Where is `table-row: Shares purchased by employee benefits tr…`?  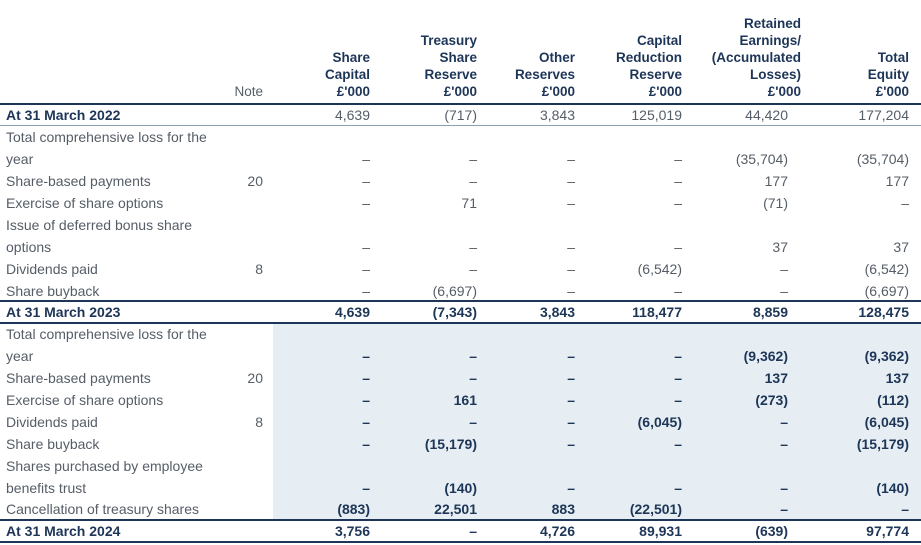
table-row: Shares purchased by employee benefits tr… is located at coordinates (457, 477).